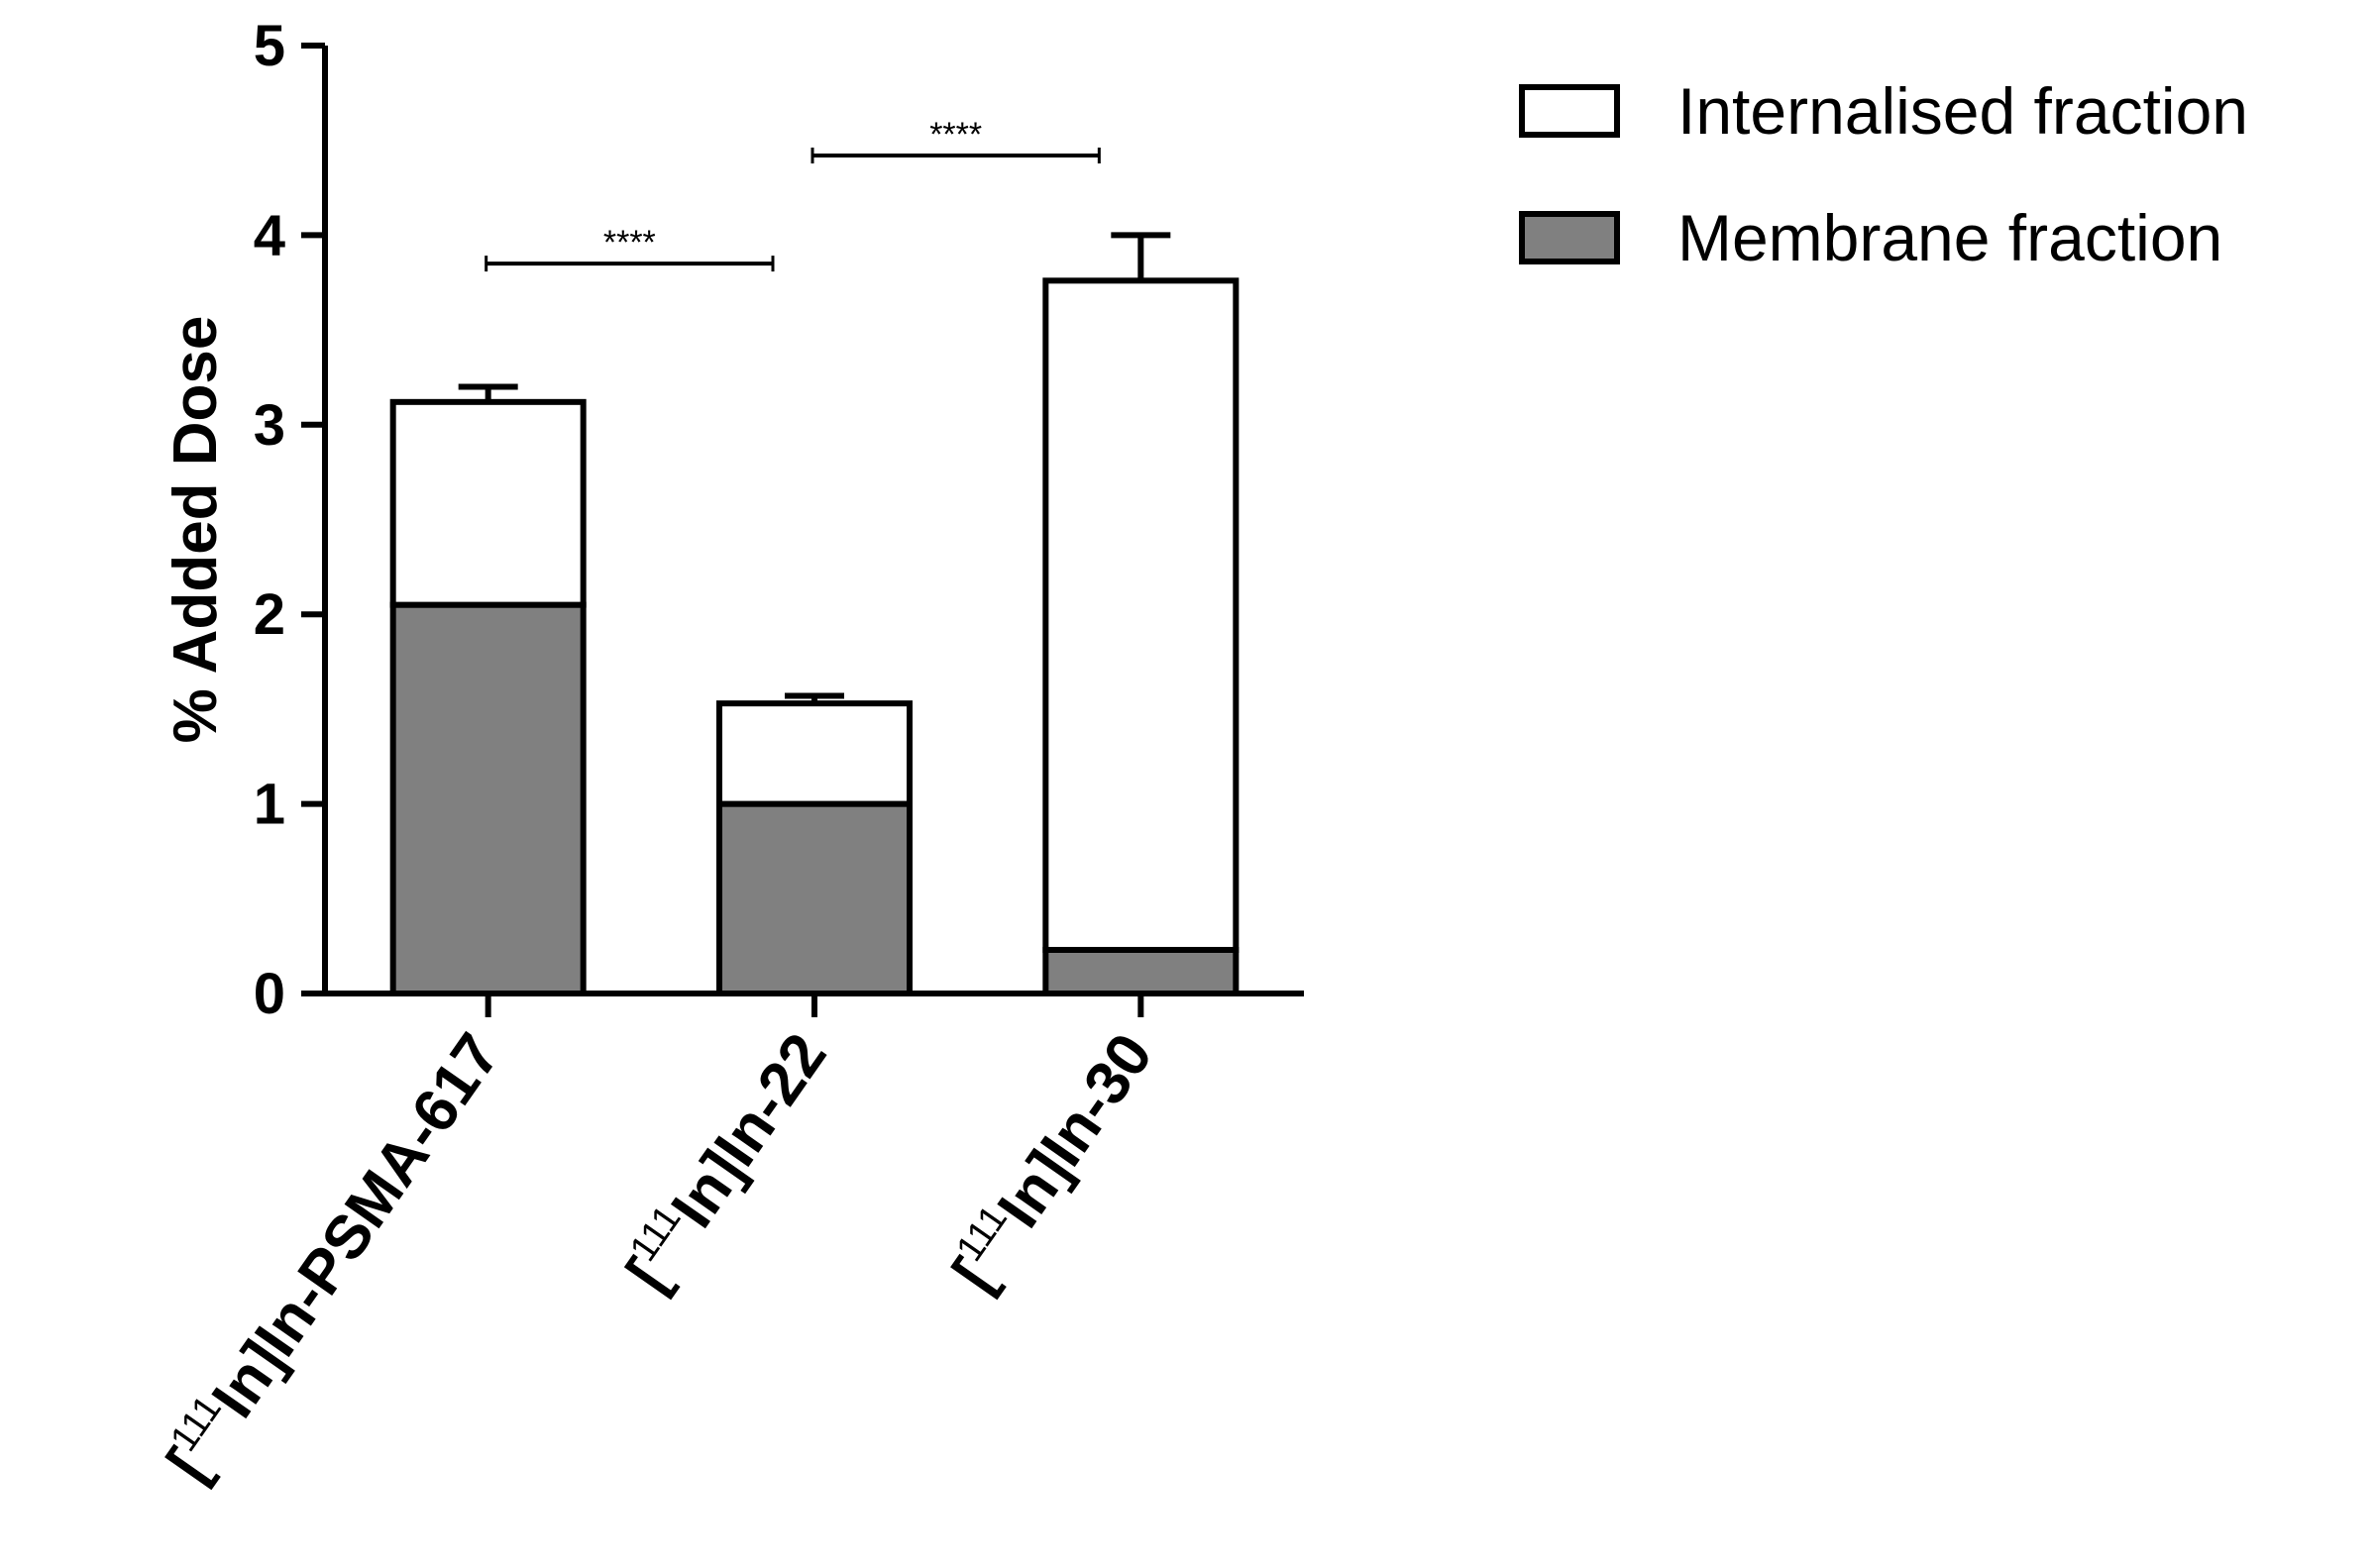 Image resolution: width=2376 pixels, height=1568 pixels. I want to click on y-tick-label: 4, so click(269, 235).